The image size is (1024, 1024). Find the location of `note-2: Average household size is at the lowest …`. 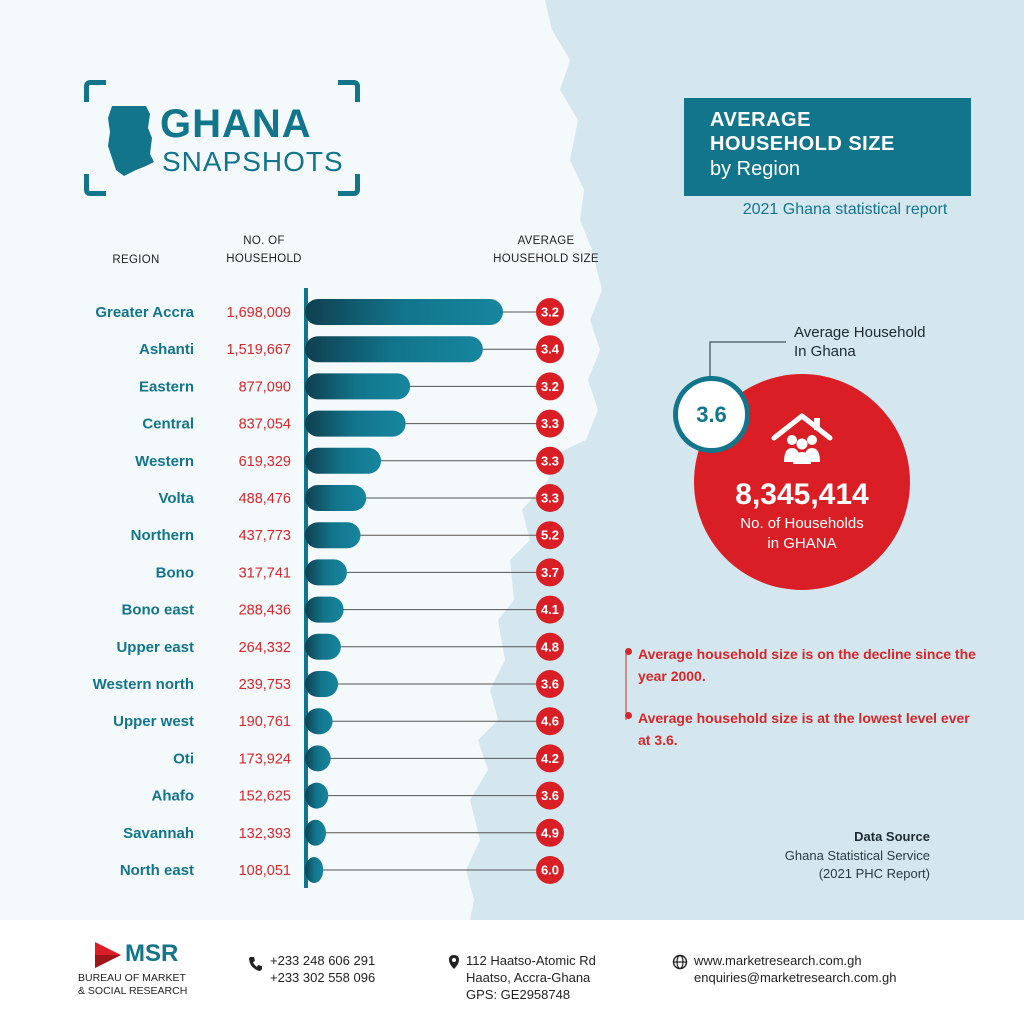

note-2: Average household size is at the lowest … is located at coordinates (801, 729).